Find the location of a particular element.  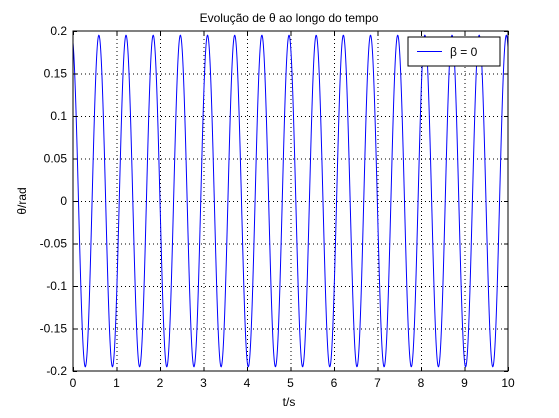

x-tick-label: 4 is located at coordinates (247, 383).